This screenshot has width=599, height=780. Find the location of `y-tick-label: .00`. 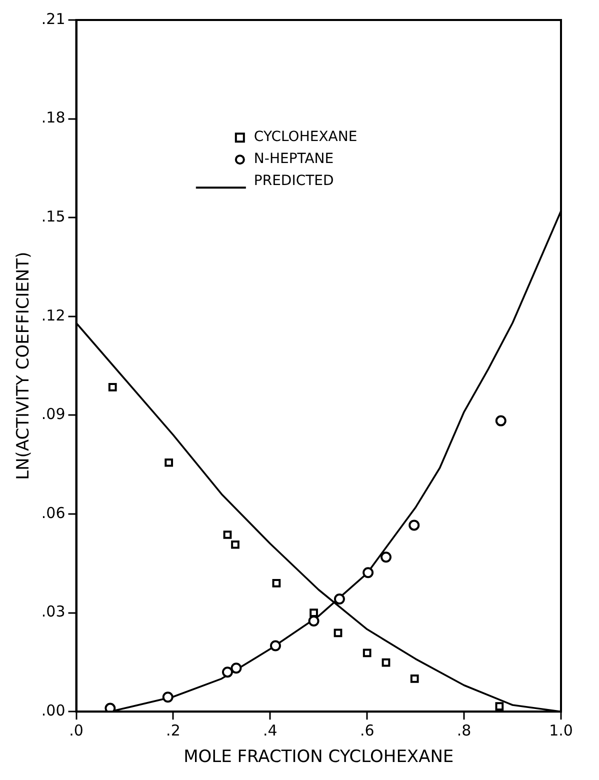

y-tick-label: .00 is located at coordinates (53, 710).